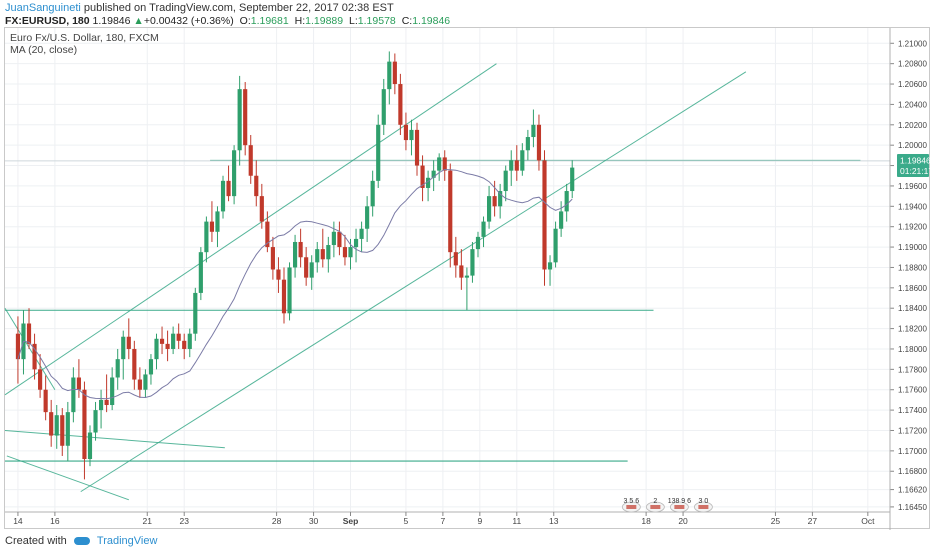 The image size is (932, 550). I want to click on event-count-label: 2, so click(655, 501).